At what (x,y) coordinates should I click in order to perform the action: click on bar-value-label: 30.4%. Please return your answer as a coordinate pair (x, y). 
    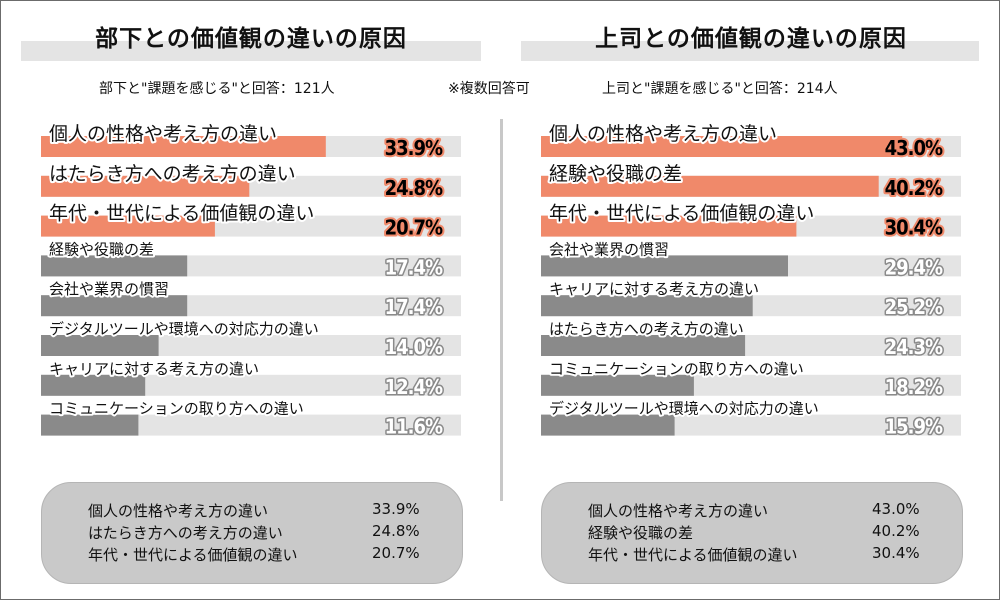
    Looking at the image, I should click on (914, 228).